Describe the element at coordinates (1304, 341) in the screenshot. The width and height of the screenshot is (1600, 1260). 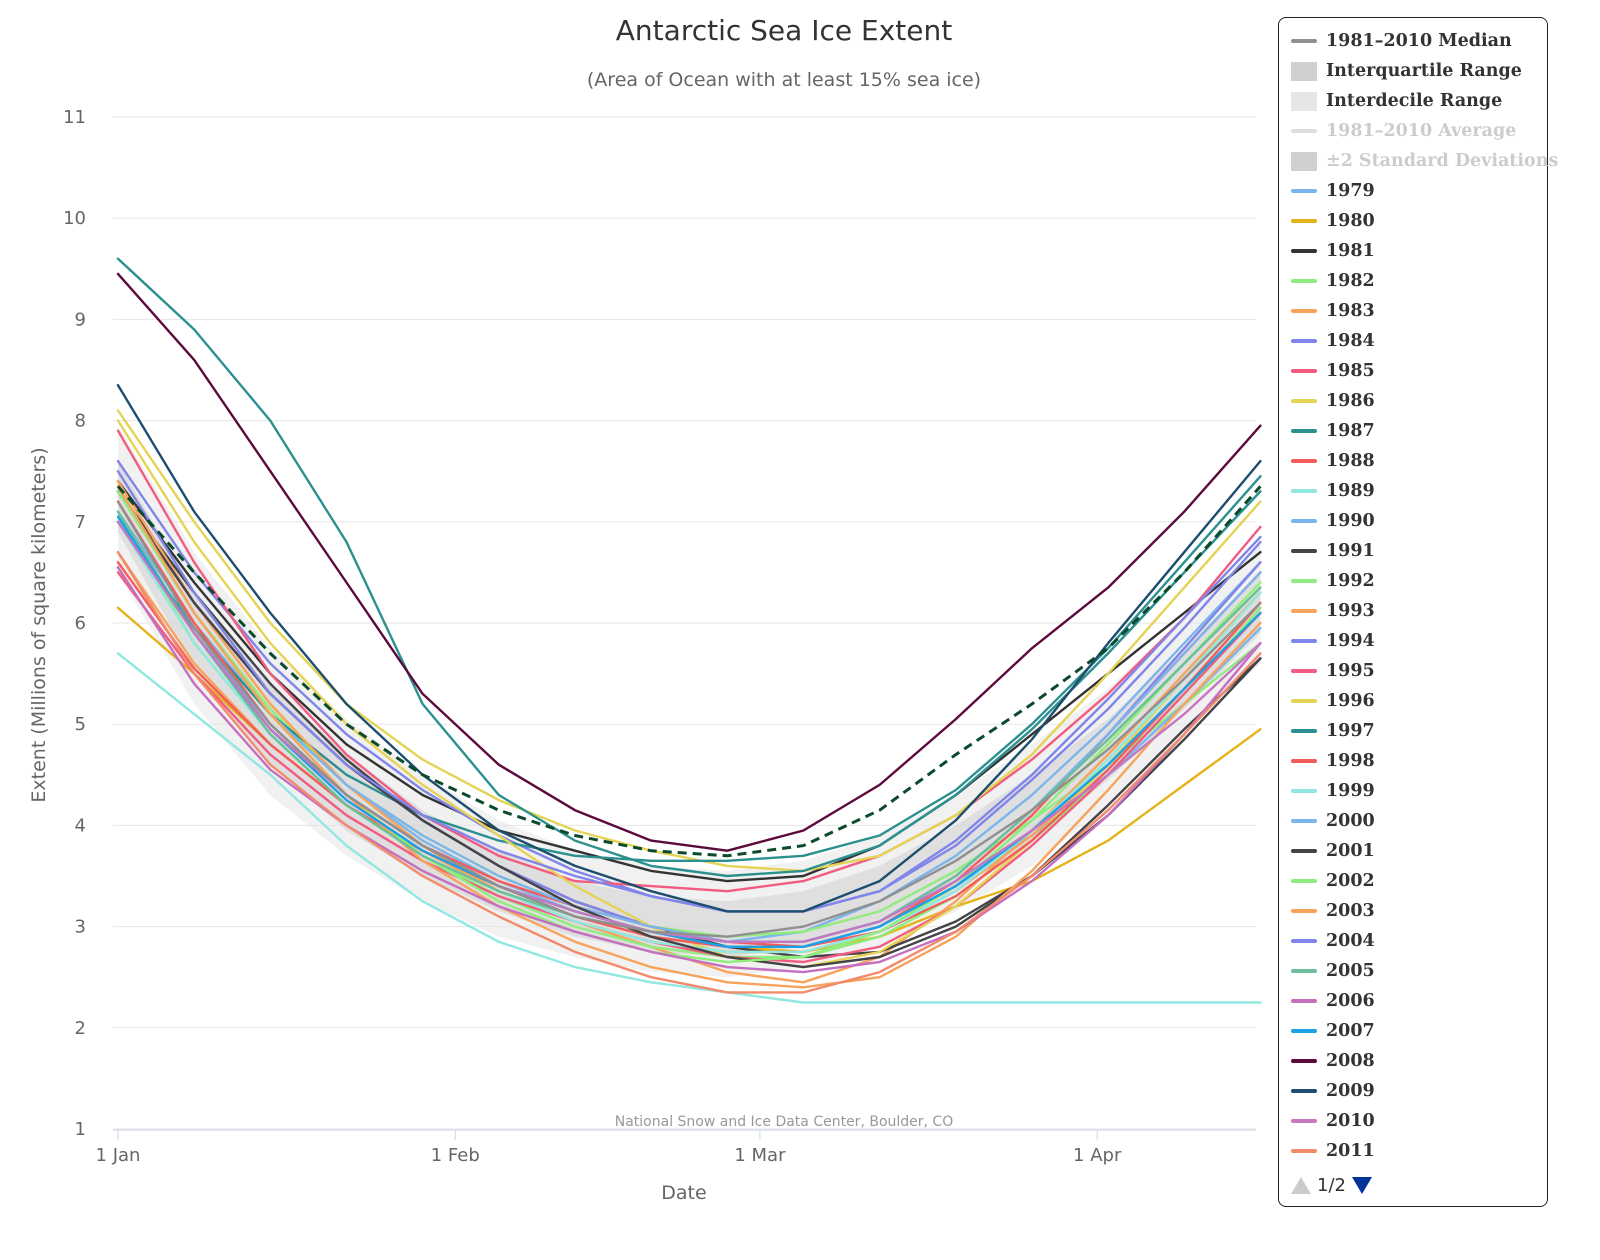
I see `legend-swatch-1984` at that location.